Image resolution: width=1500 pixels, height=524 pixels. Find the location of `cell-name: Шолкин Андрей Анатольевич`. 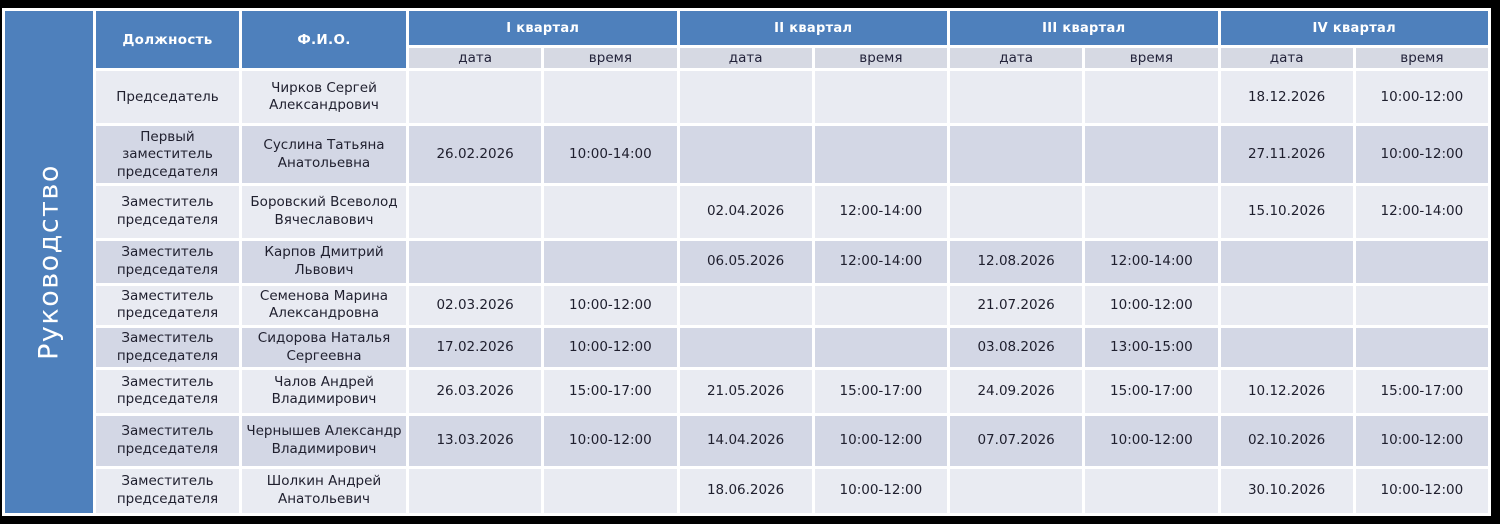

cell-name: Шолкин Андрей Анатольевич is located at coordinates (324, 490).